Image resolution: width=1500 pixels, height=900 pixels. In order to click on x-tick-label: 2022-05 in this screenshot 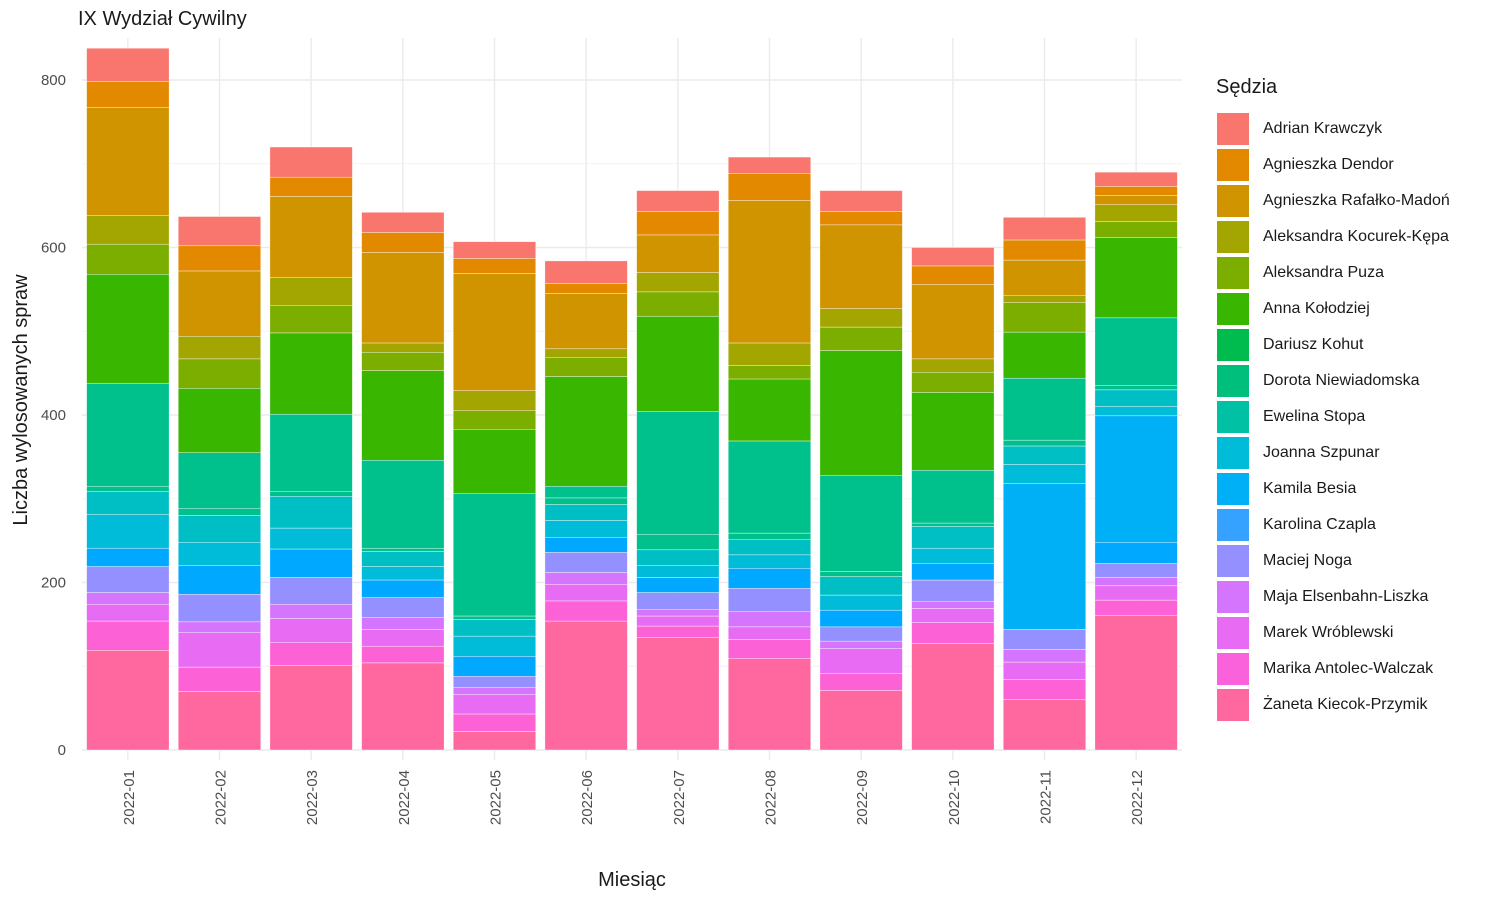, I will do `click(496, 797)`.